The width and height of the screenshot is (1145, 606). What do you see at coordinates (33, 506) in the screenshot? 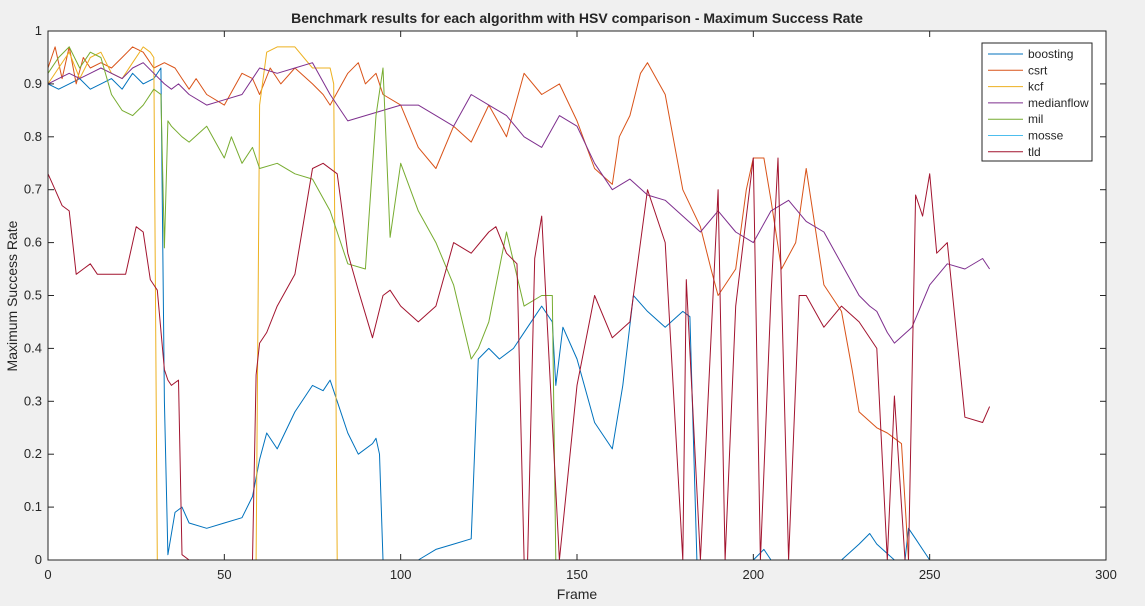
I see `y-tick-label: 0.1` at bounding box center [33, 506].